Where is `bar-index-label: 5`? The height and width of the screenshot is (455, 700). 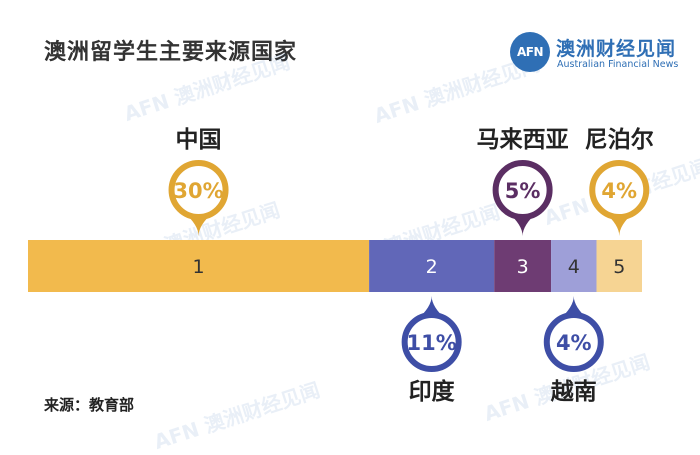 bar-index-label: 5 is located at coordinates (619, 267).